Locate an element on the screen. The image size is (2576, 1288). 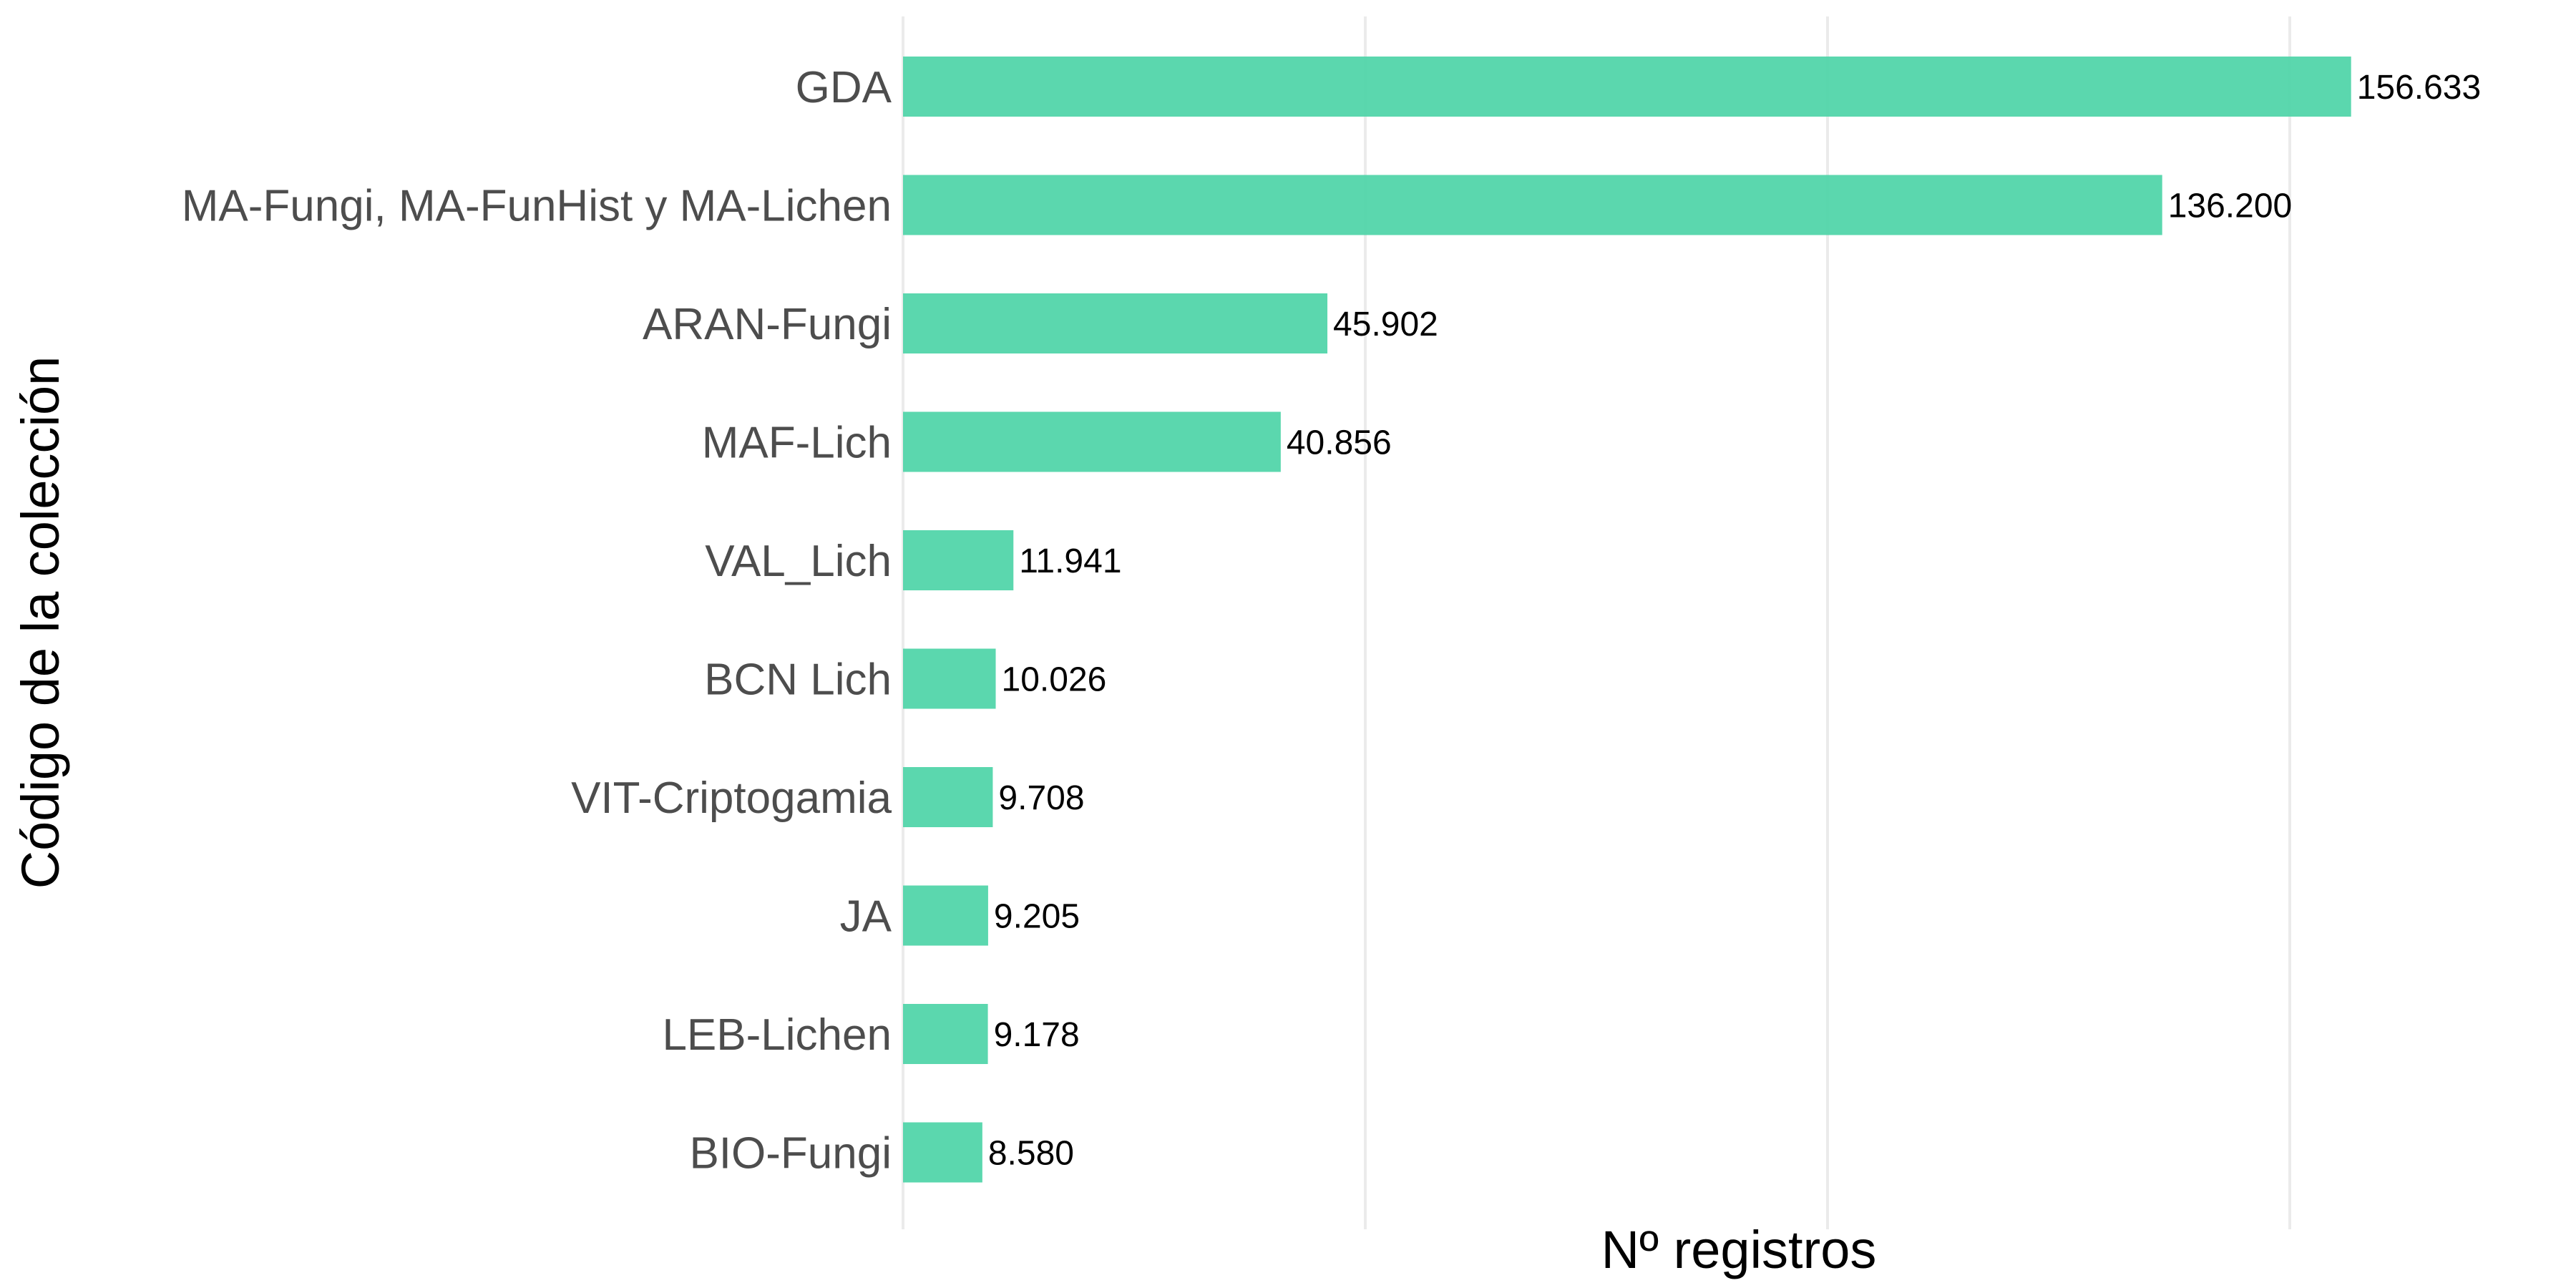
category-label: MA-Fungi, MA-FunHist y MA-Lichen is located at coordinates (537, 206).